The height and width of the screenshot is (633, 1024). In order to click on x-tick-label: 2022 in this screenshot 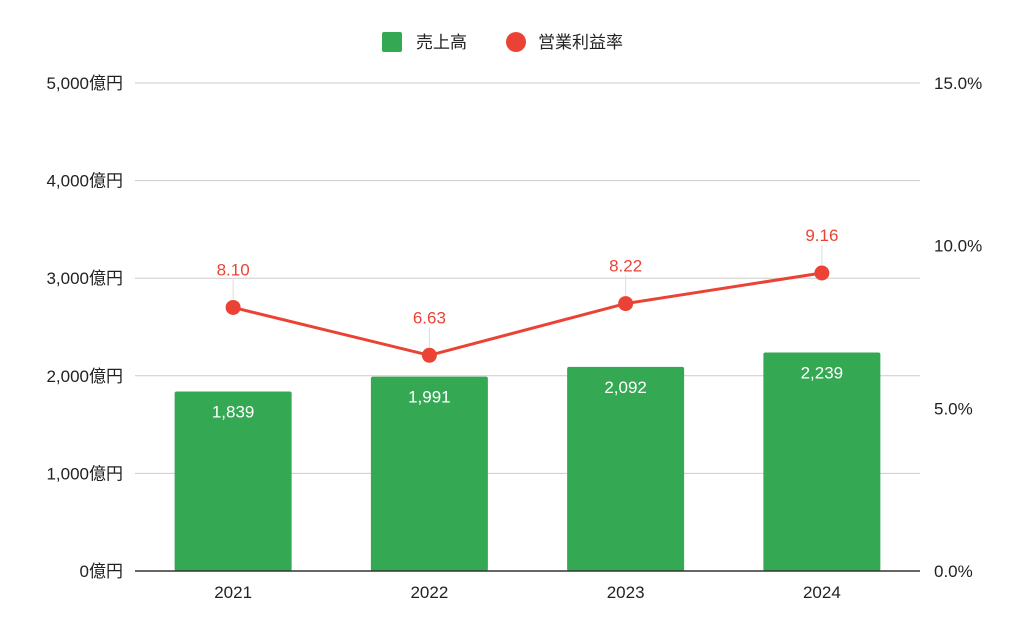, I will do `click(429, 592)`.